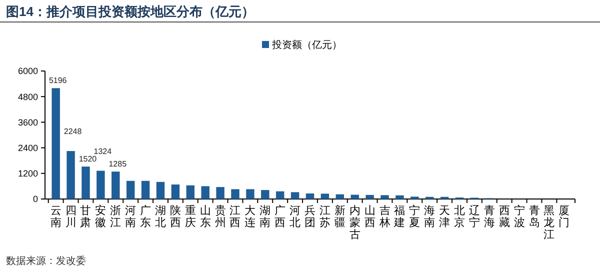 This screenshot has height=272, width=600. Describe the element at coordinates (474, 217) in the screenshot. I see `x-tick-label: 辽宁` at that location.